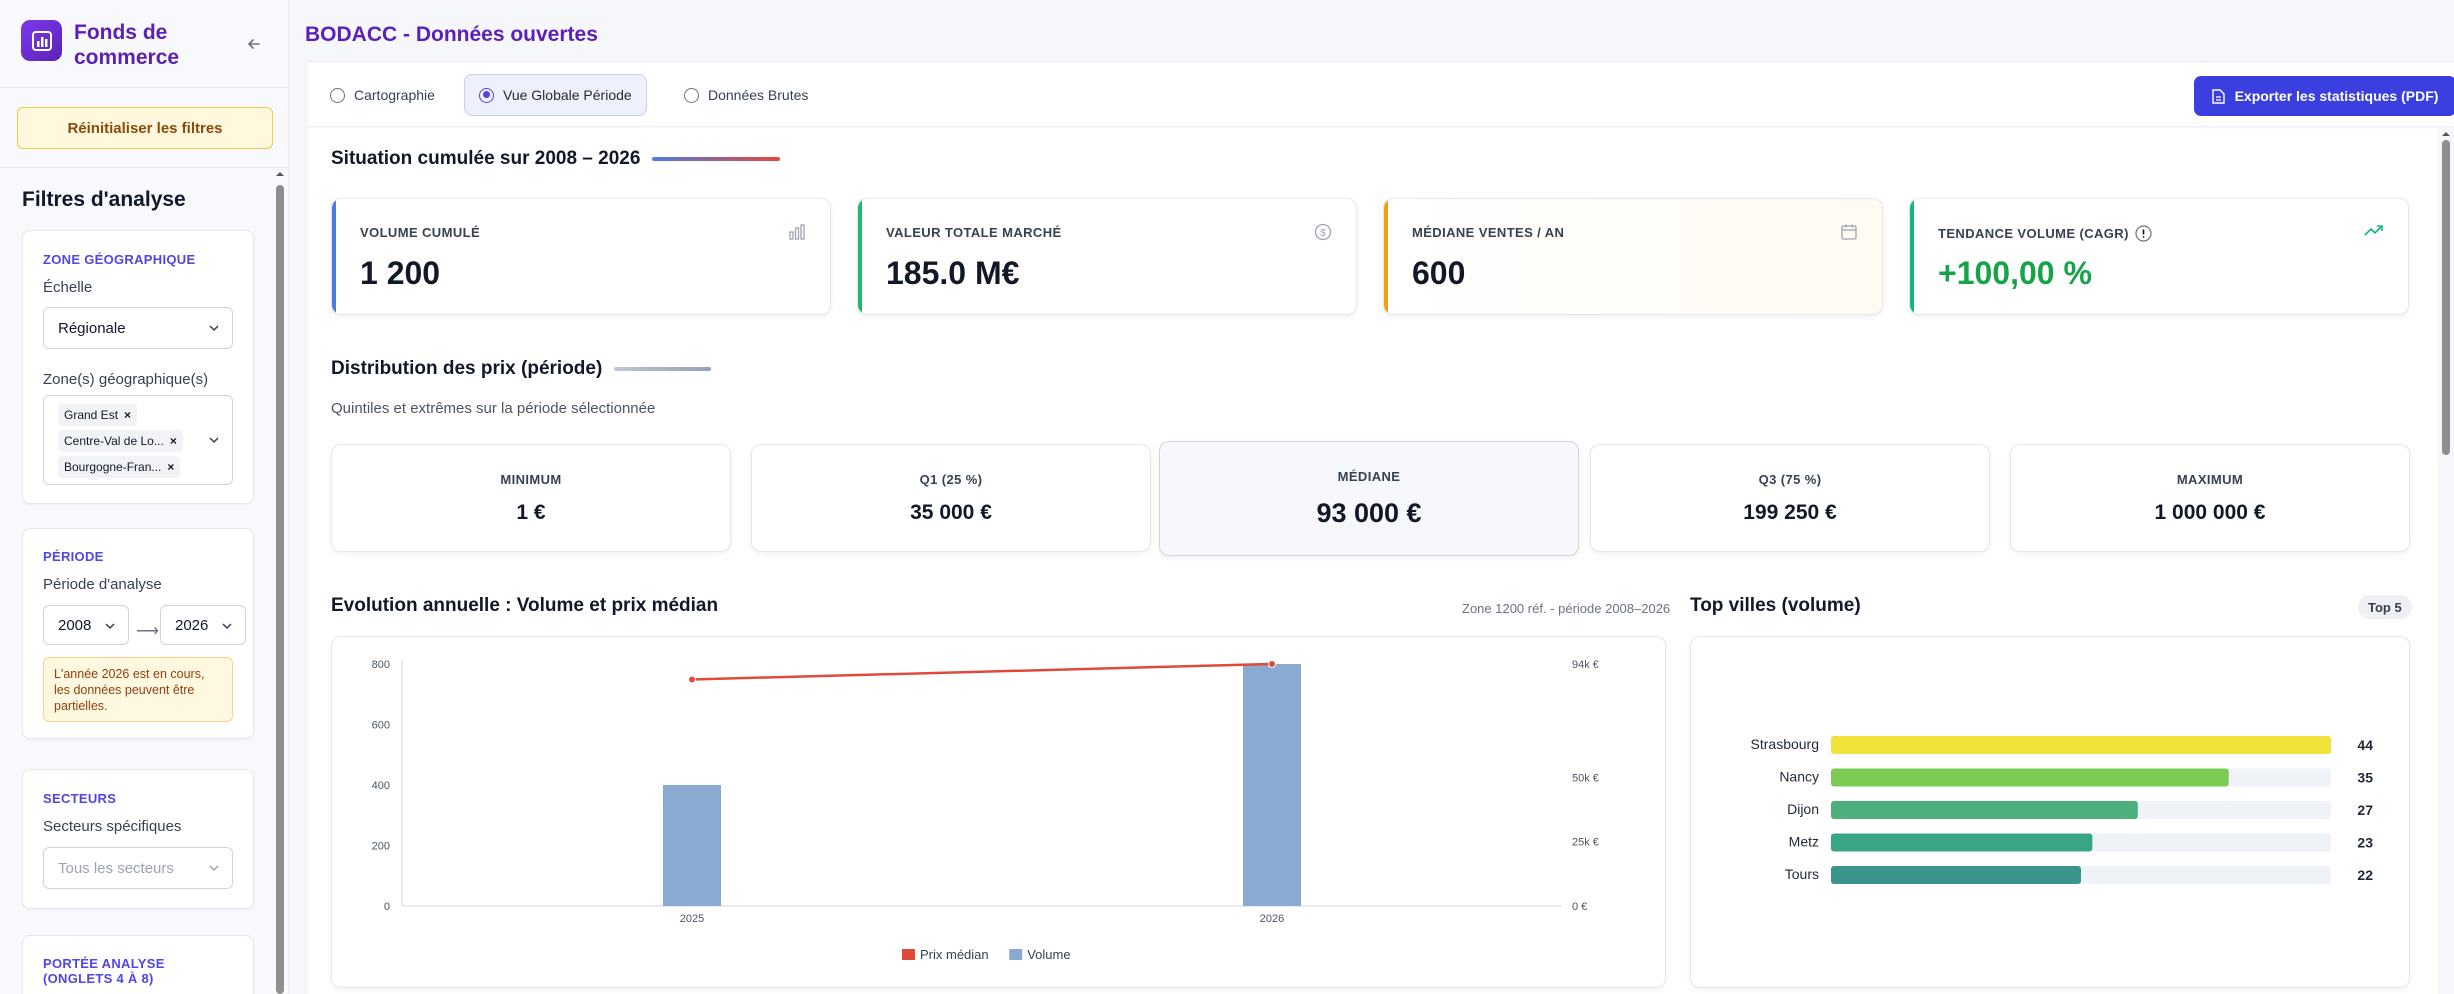 The image size is (2454, 994). Describe the element at coordinates (2324, 96) in the screenshot. I see `export-pdf-button: Exporter les statistiques (PDF)` at that location.